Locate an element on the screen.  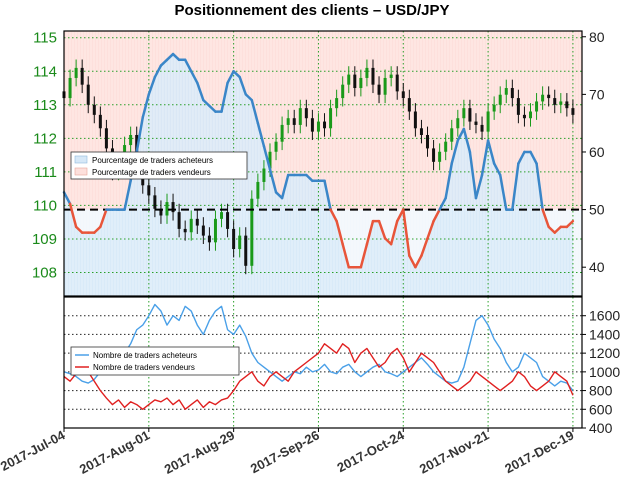
lower-right-tick-label: 1200 is located at coordinates (604, 353).